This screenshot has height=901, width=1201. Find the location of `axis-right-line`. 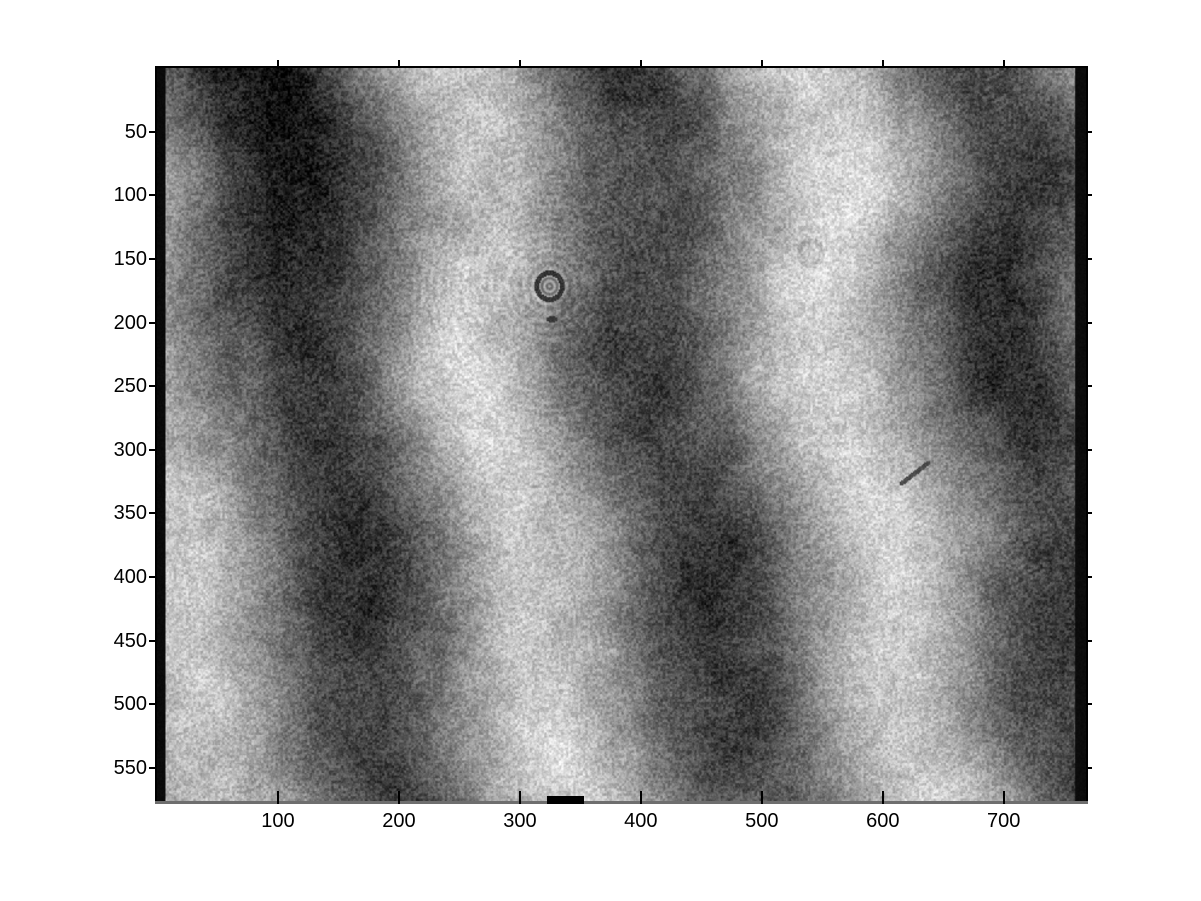

axis-right-line is located at coordinates (1087, 435).